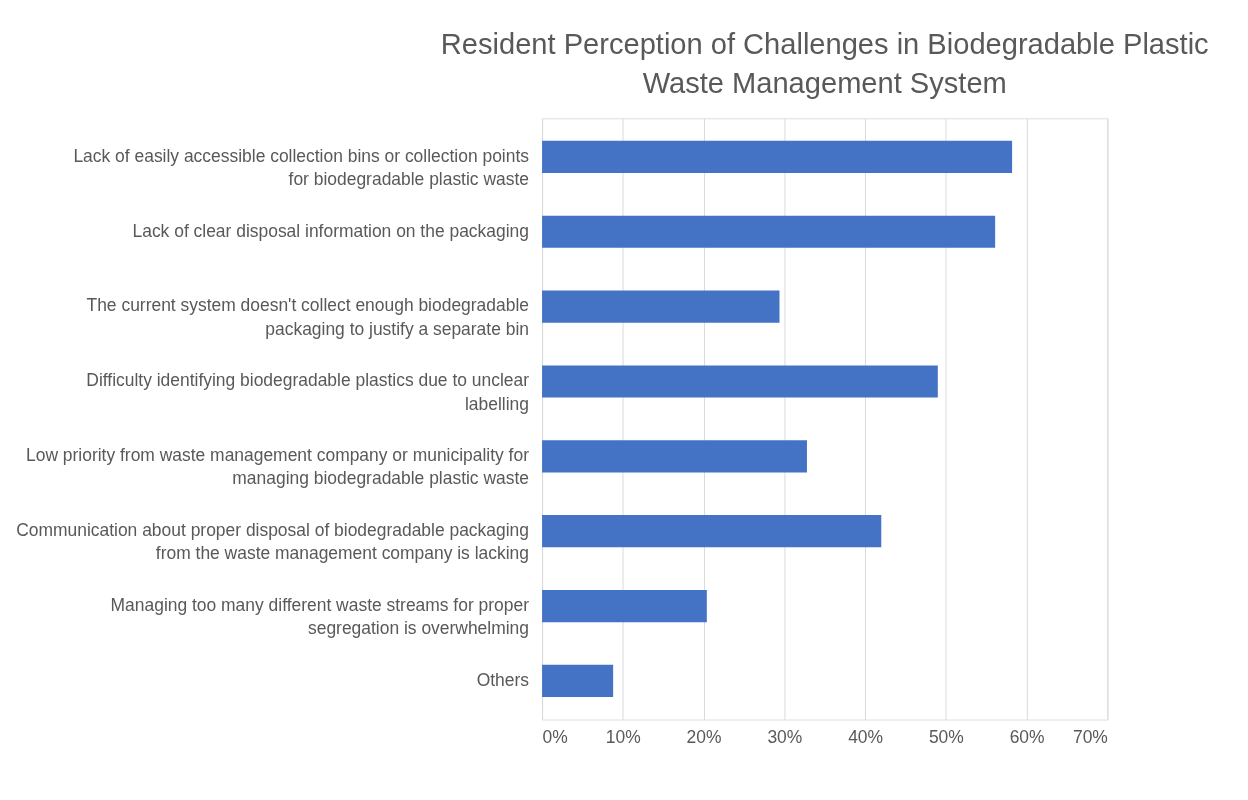  What do you see at coordinates (308, 392) in the screenshot?
I see `y-tick-label: Difficulty identifying biodegradable plastics due to unclear labelling` at bounding box center [308, 392].